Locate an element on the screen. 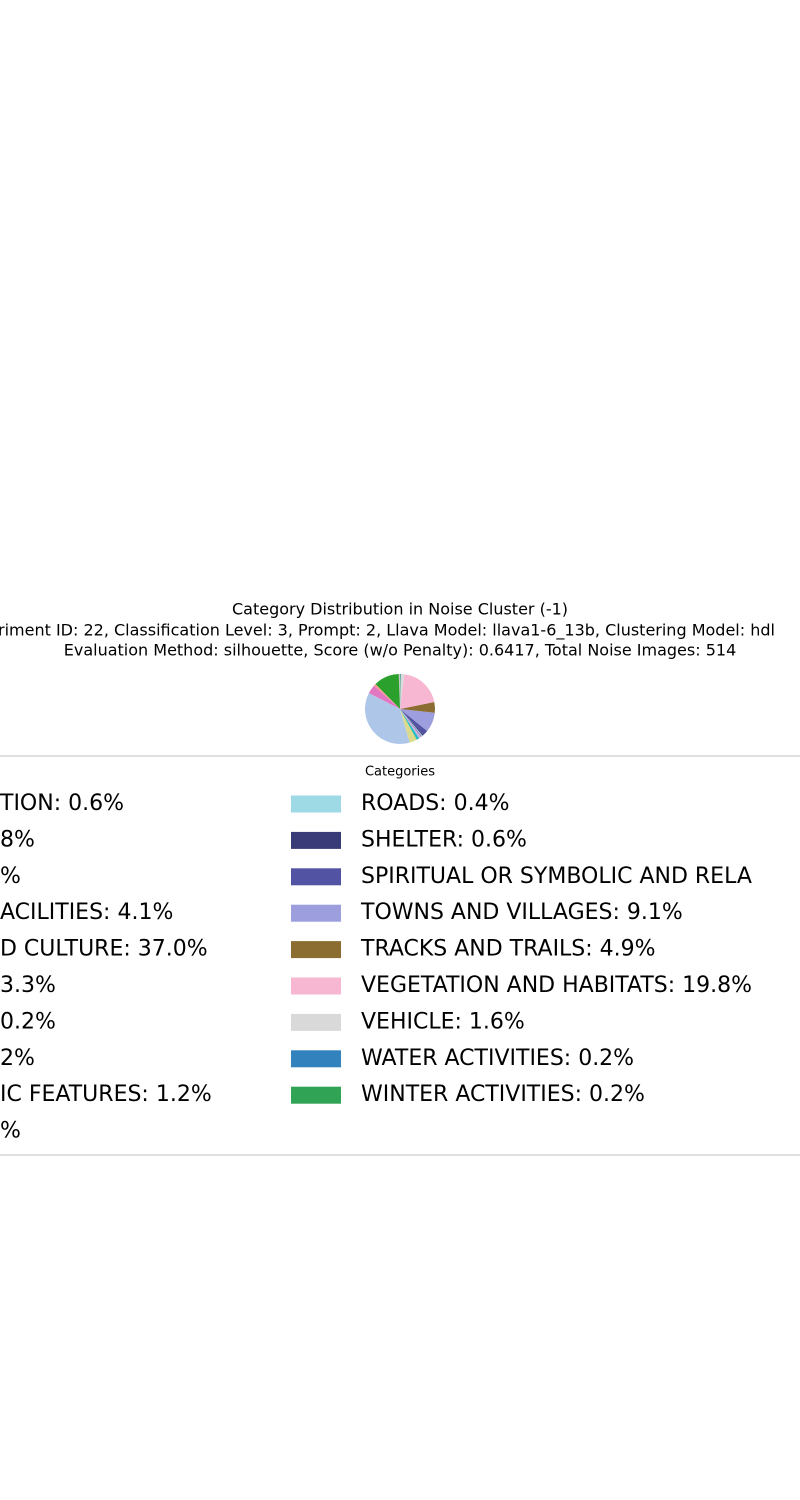  legend-label: 2% is located at coordinates (17, 1058).